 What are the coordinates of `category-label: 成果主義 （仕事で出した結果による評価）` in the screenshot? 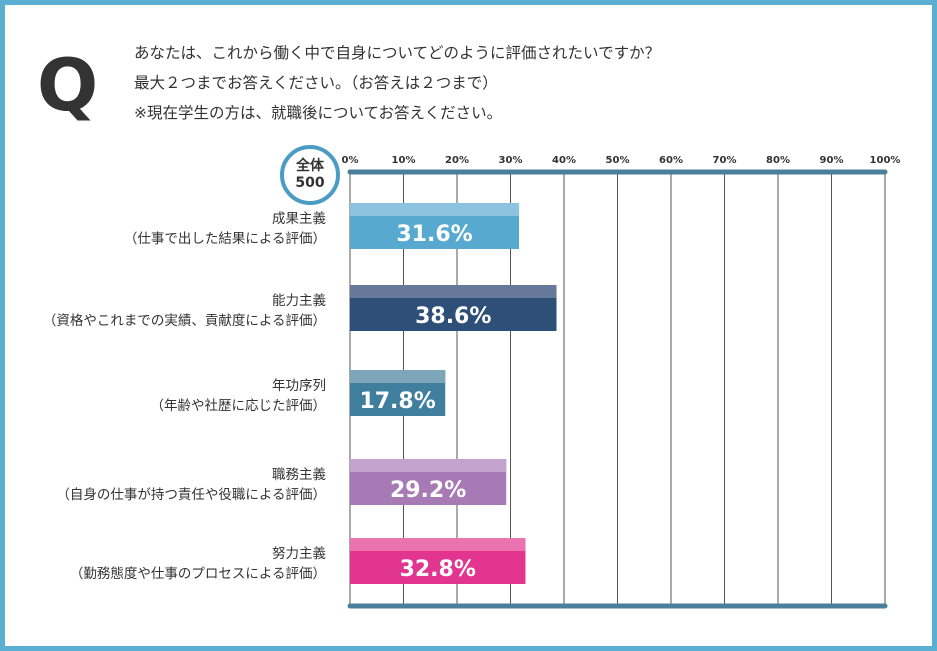 It's located at (225, 229).